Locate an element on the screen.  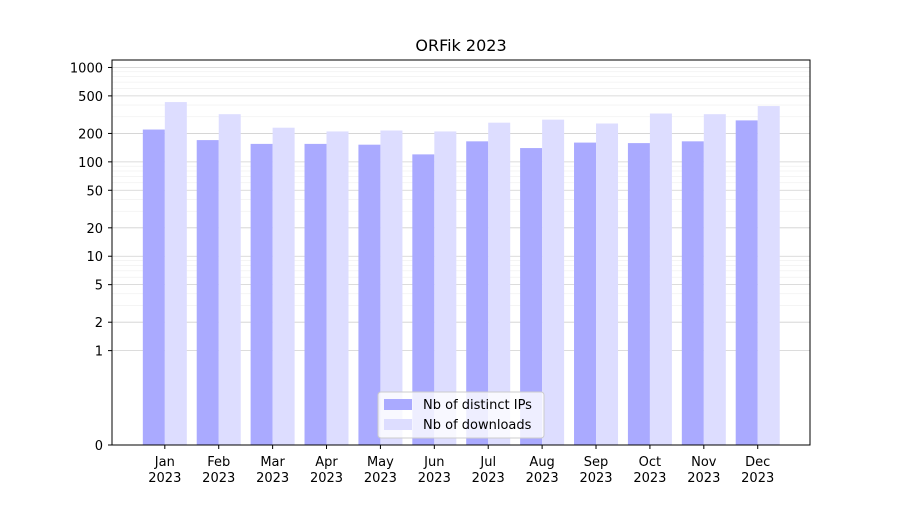
x-tick-label-month: Mar is located at coordinates (272, 462).